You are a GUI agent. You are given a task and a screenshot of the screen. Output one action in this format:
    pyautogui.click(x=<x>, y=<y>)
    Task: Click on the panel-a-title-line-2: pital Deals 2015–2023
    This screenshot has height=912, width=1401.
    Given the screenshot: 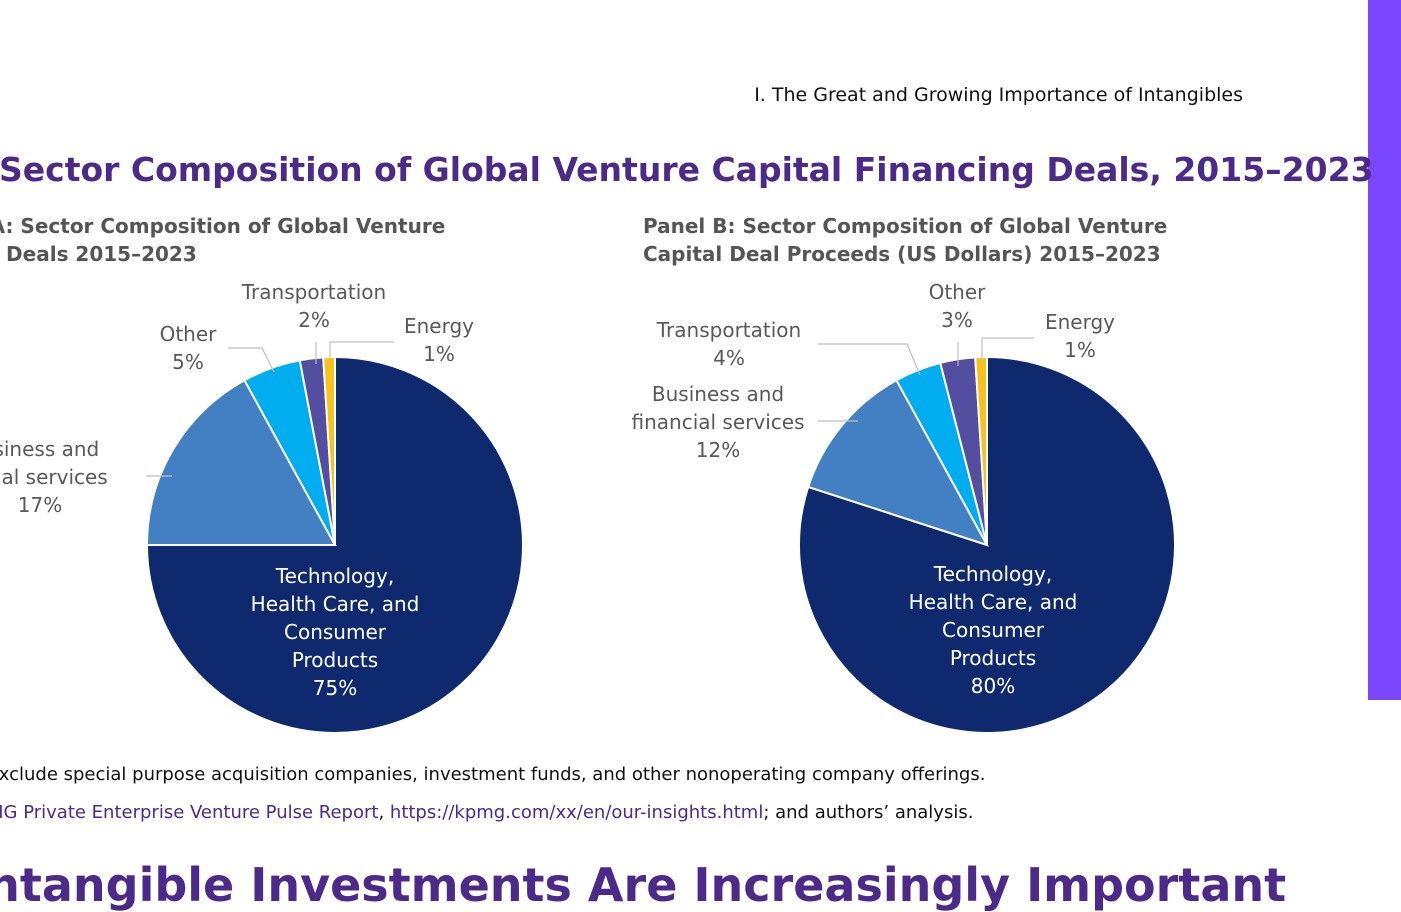 What is the action you would take?
    pyautogui.click(x=98, y=254)
    